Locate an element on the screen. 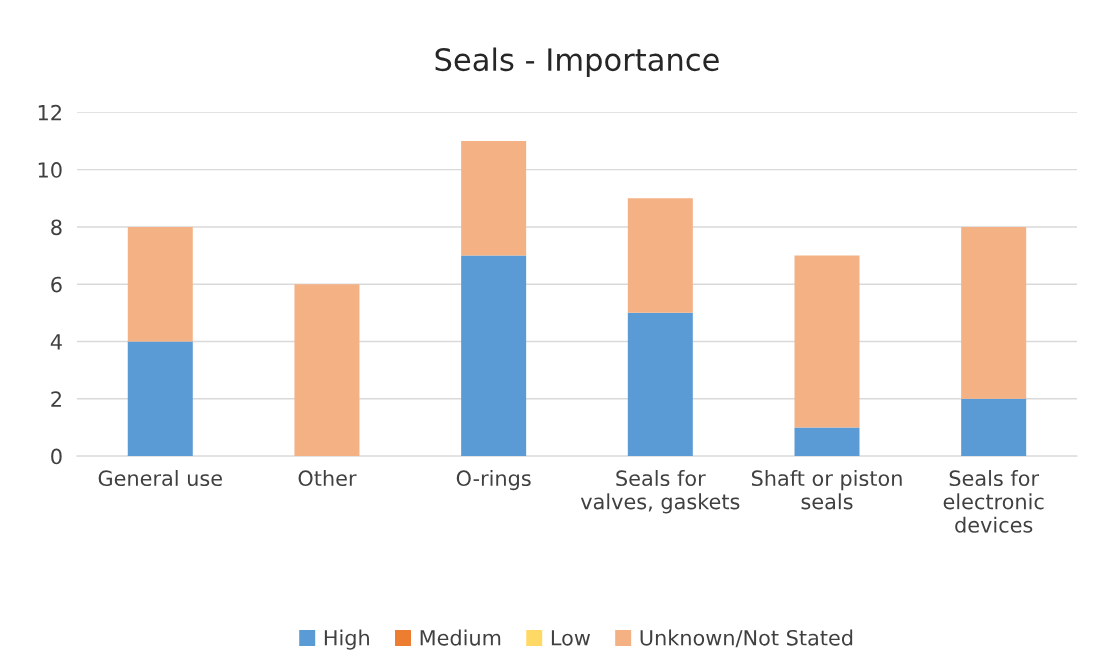 Image resolution: width=1099 pixels, height=661 pixels. x-tick-label: General use is located at coordinates (160, 478).